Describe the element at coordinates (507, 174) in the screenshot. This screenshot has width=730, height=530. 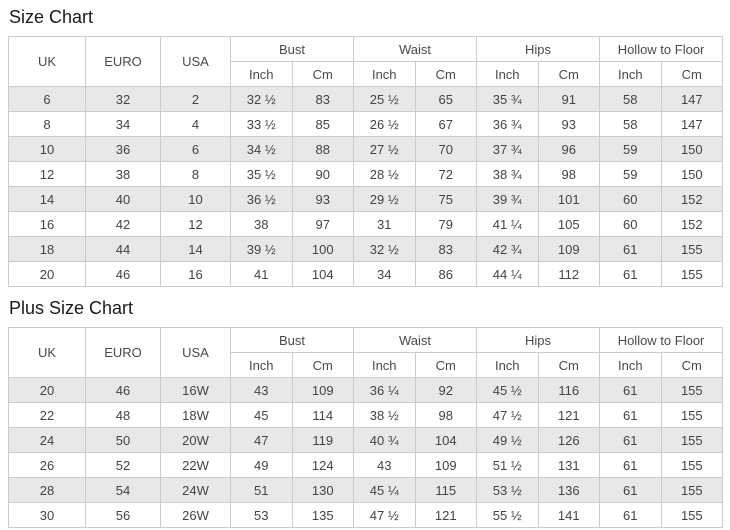
I see `cell: 38 ¾` at that location.